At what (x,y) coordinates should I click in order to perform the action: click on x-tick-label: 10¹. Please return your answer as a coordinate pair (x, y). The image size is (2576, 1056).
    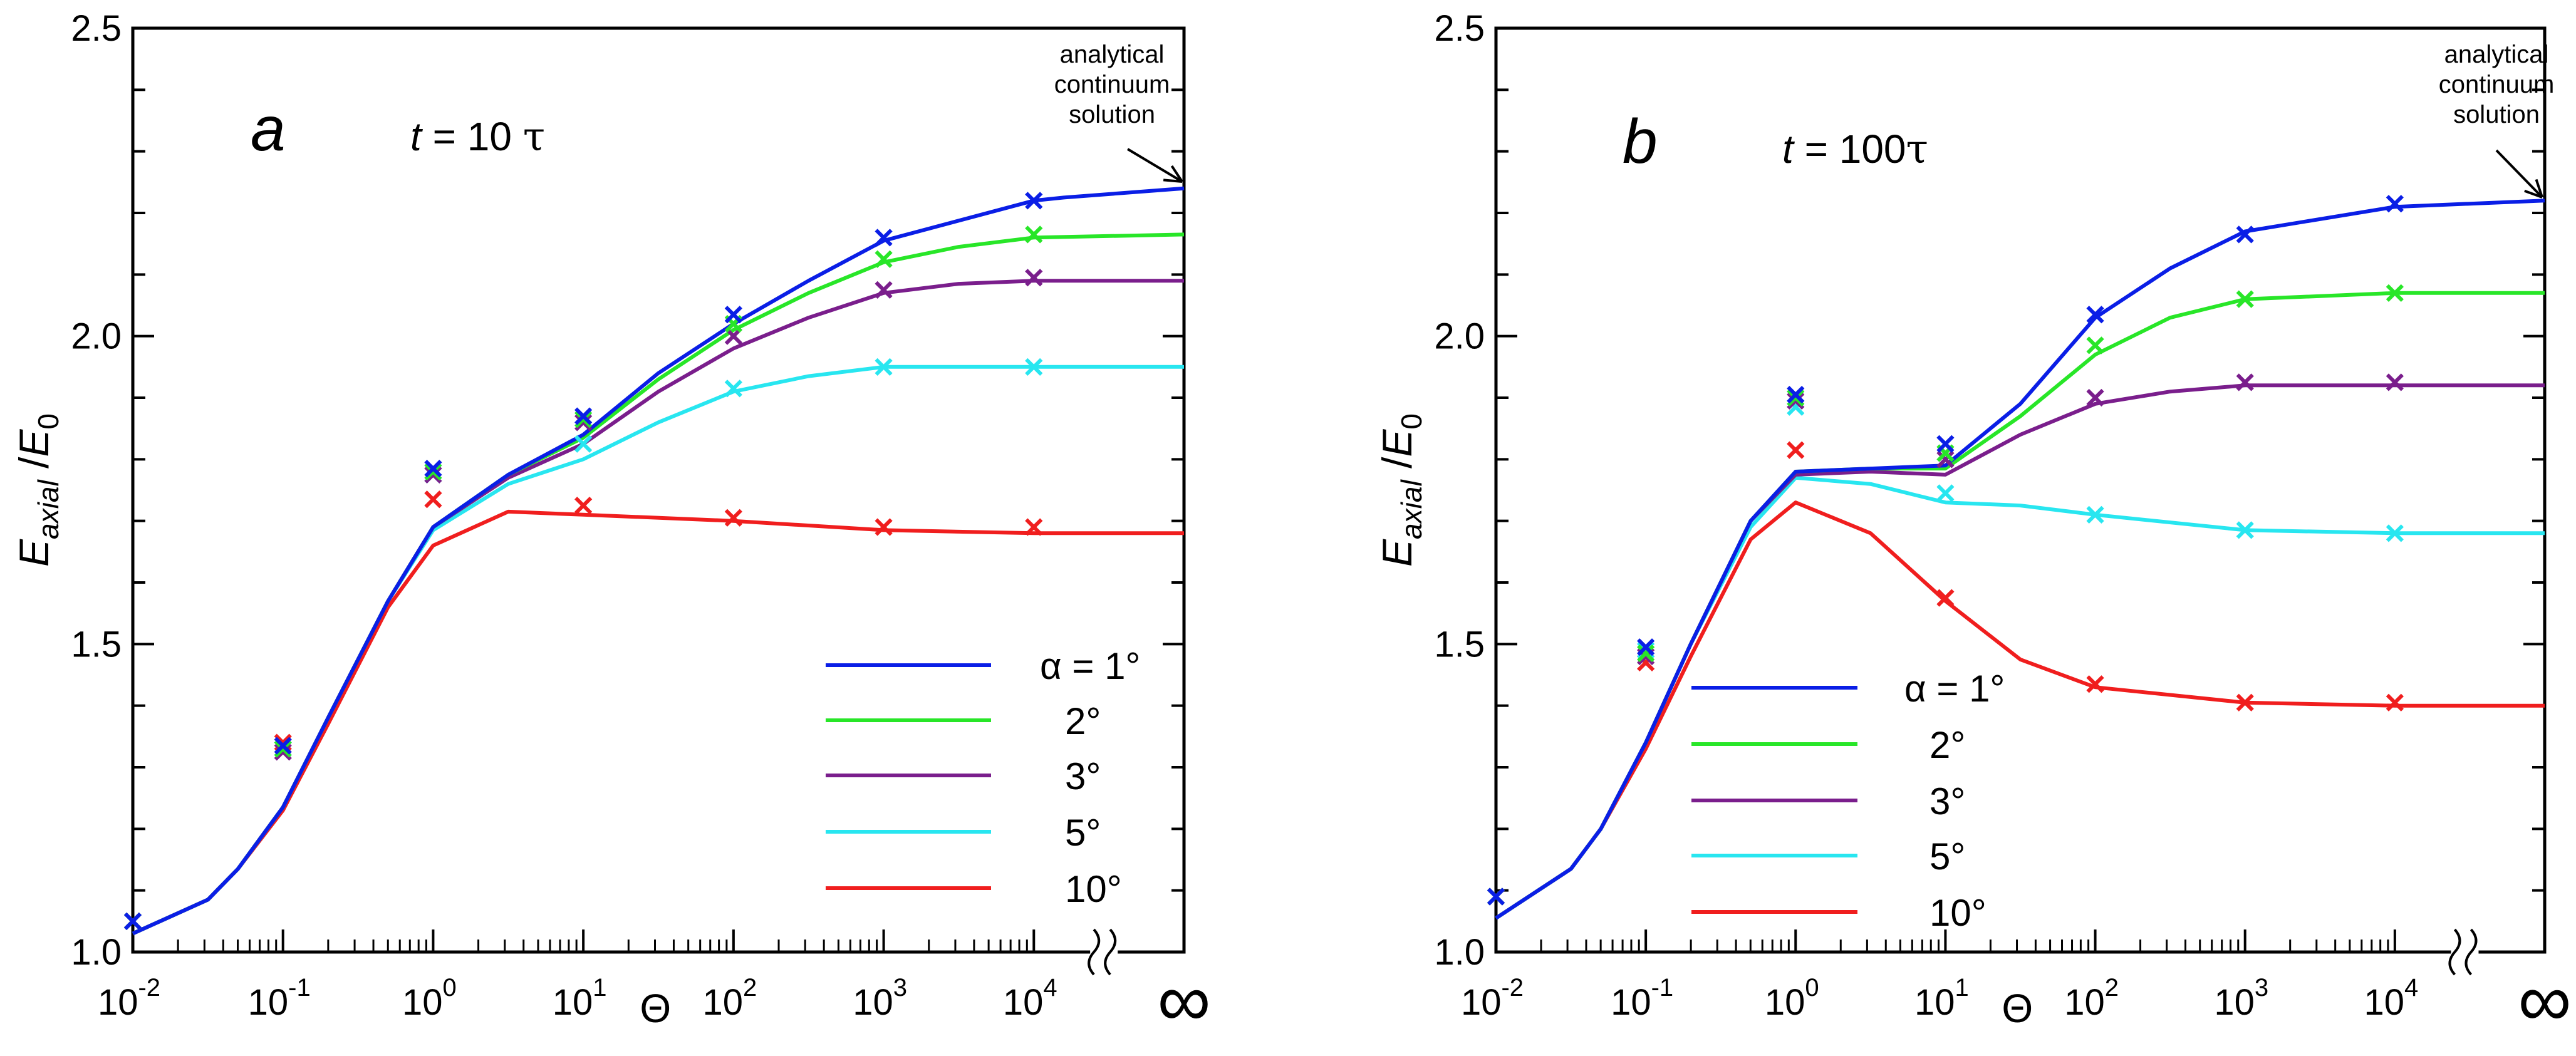
    Looking at the image, I should click on (580, 998).